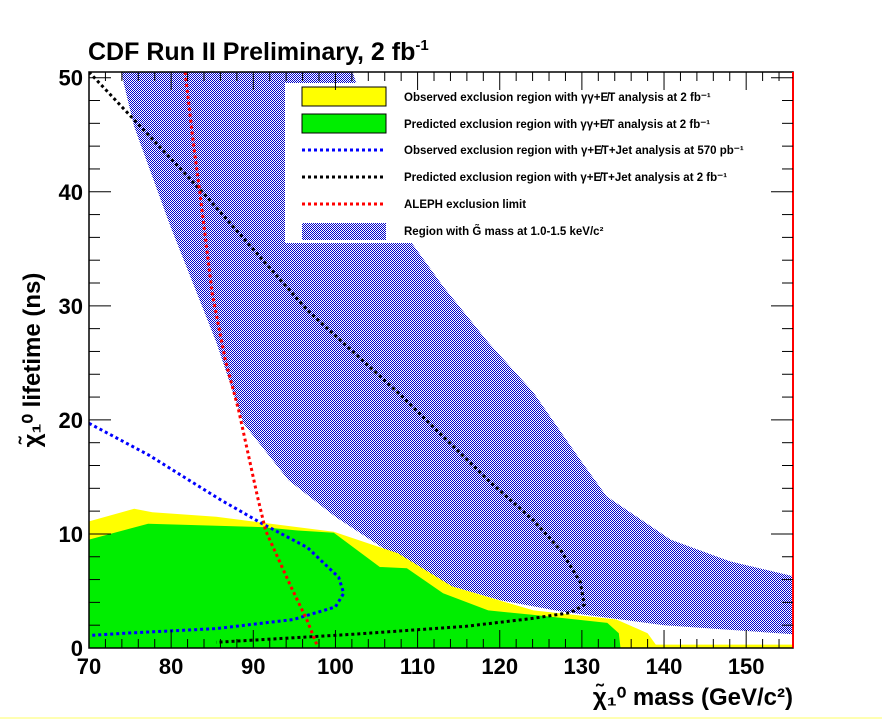 This screenshot has height=719, width=882. I want to click on predicted-gg-exclusion-region, so click(355, 585).